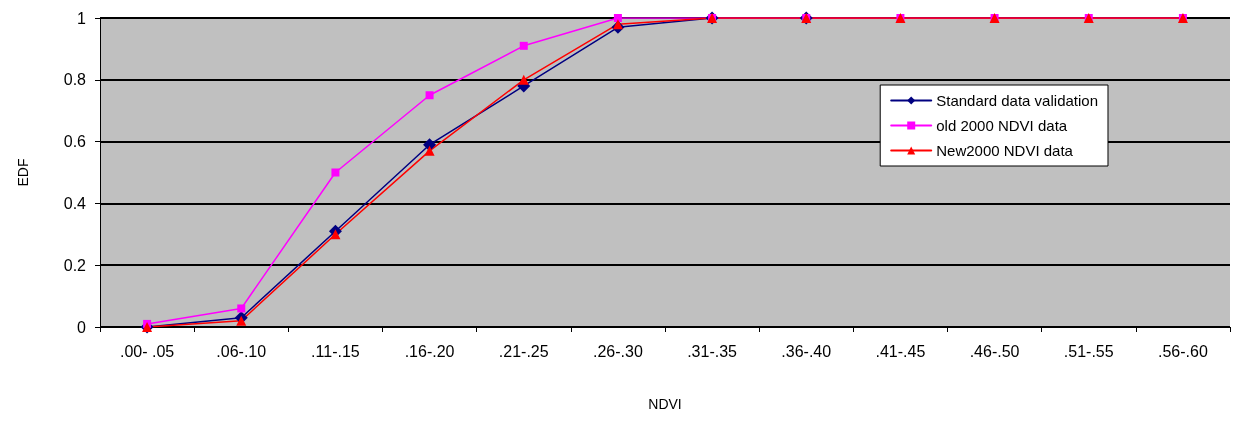  Describe the element at coordinates (23, 172) in the screenshot. I see `y-axis-title: EDF` at that location.